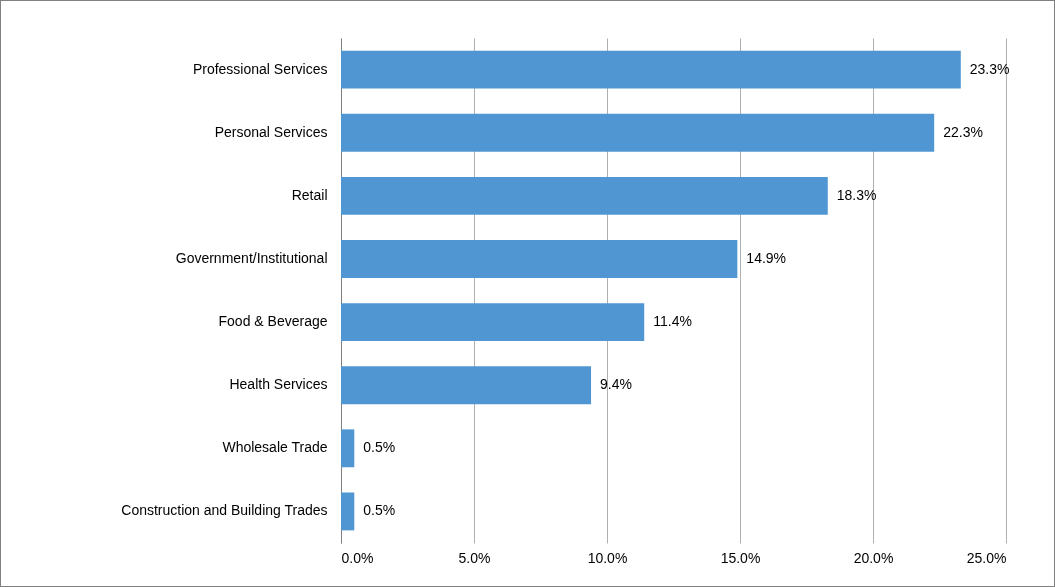  What do you see at coordinates (607, 557) in the screenshot?
I see `x-tick-label: 10.0%` at bounding box center [607, 557].